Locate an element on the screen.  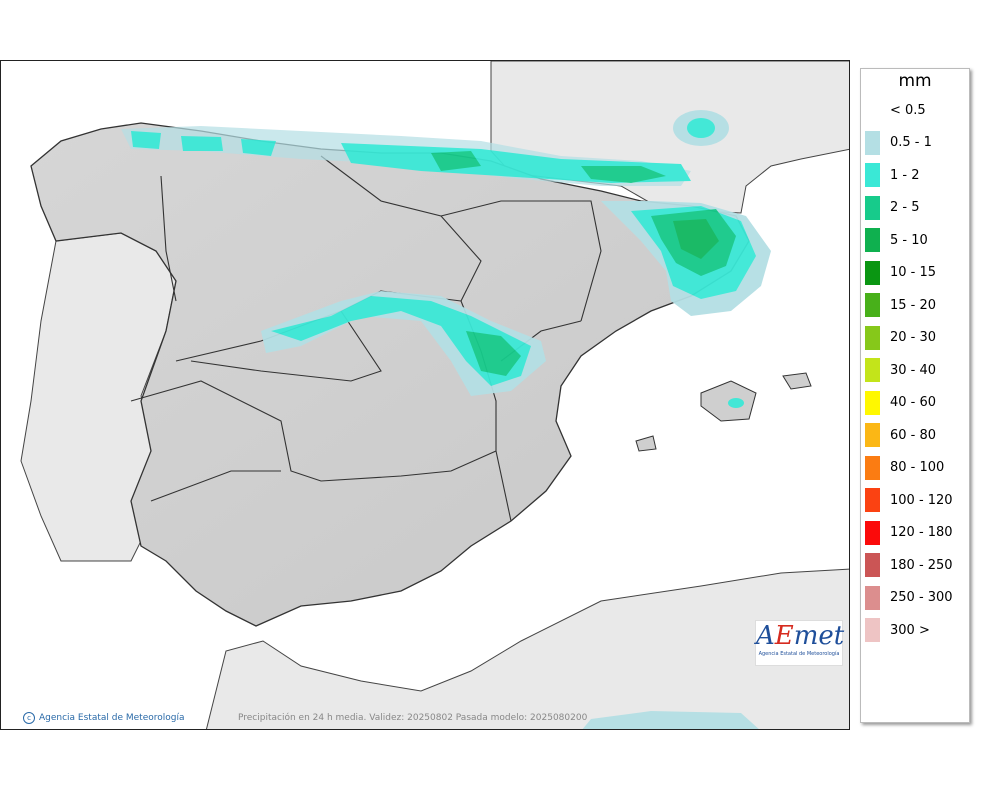
legend-label: 300 > is located at coordinates (910, 630).